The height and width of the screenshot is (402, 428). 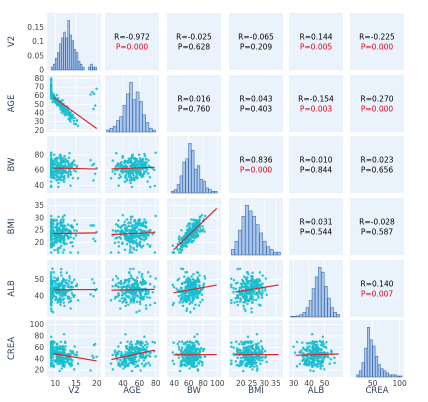 What do you see at coordinates (316, 222) in the screenshot?
I see `corr-r-BMI-ALB: R=0.031` at bounding box center [316, 222].